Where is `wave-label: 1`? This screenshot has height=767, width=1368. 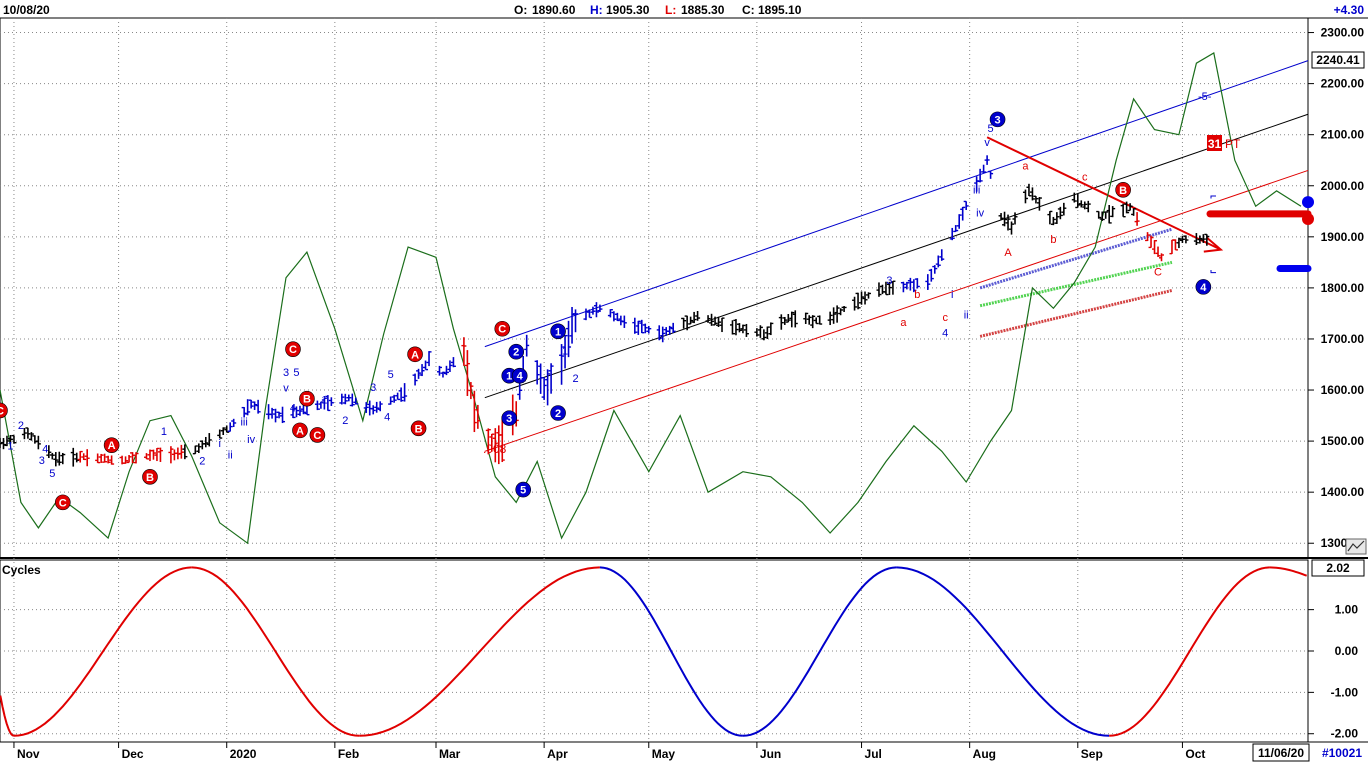
wave-label: 1 is located at coordinates (164, 432).